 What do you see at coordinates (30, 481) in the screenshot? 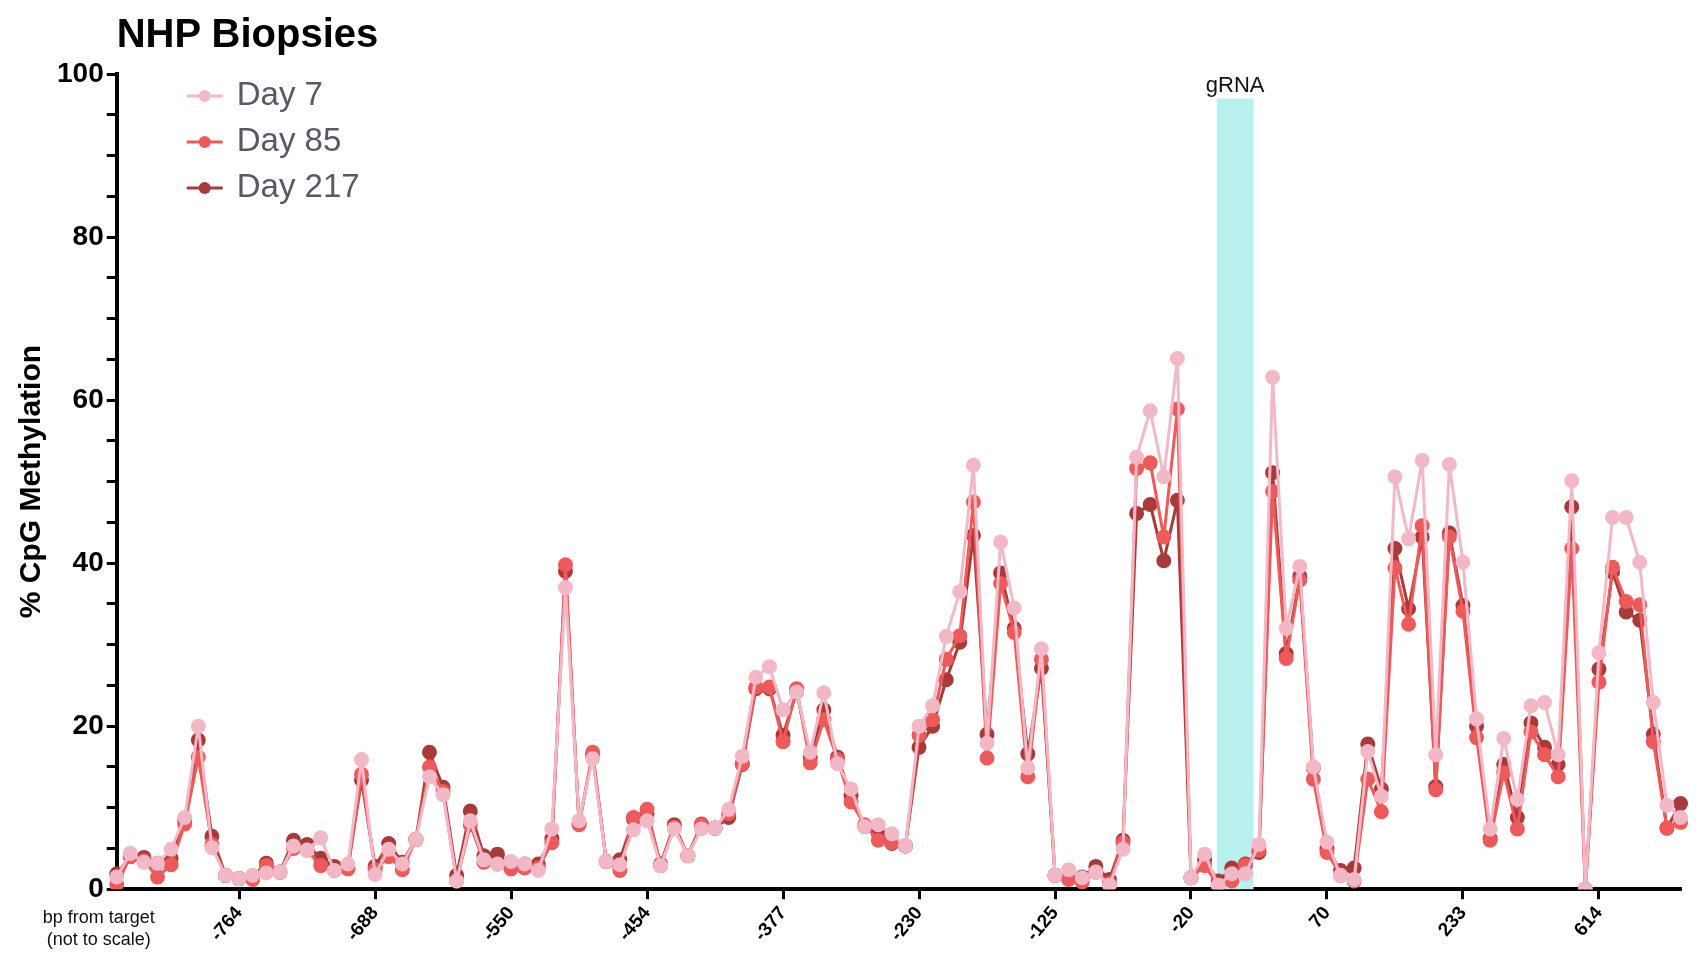
I see `y-axis-title: % CpG Methylation` at bounding box center [30, 481].